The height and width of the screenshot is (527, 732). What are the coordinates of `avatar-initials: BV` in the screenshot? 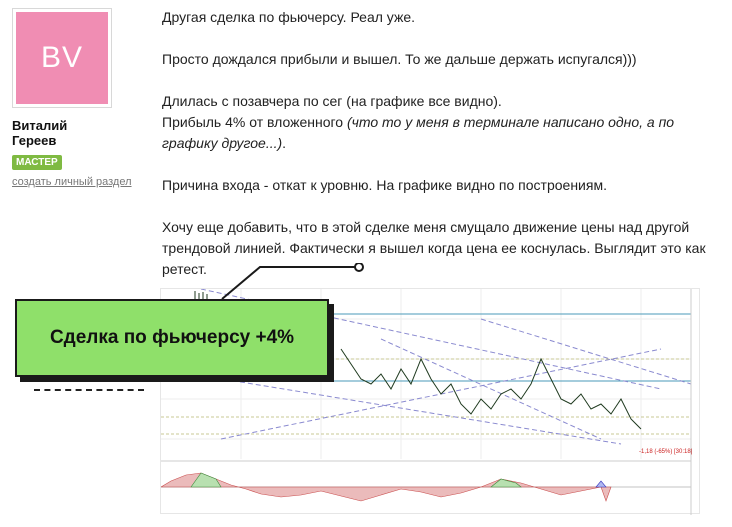 It's located at (62, 58).